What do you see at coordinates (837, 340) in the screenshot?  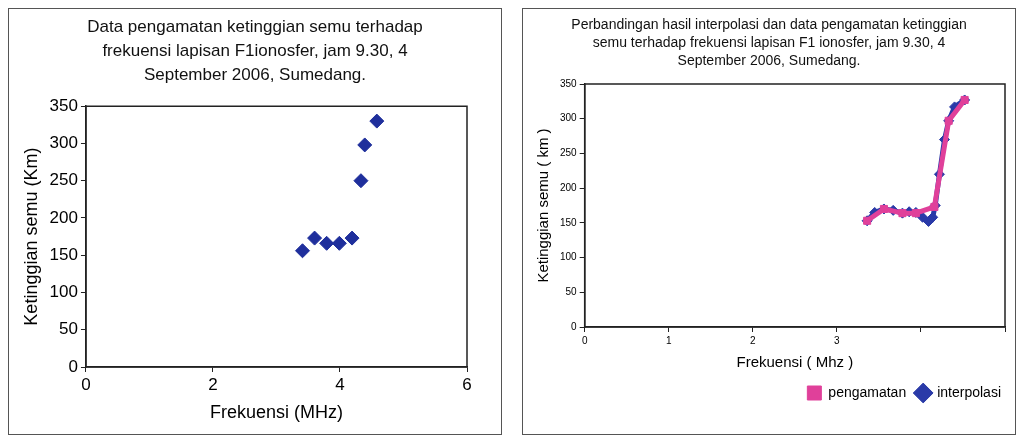 I see `x-tick-label: 3` at bounding box center [837, 340].